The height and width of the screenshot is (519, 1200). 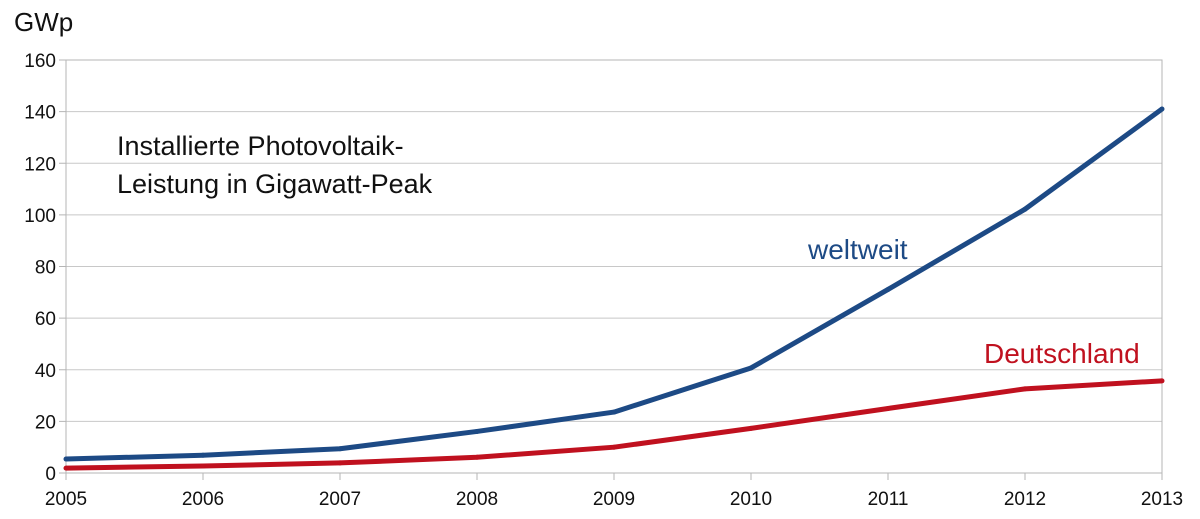 I want to click on y-tick-label-0: 0, so click(x=50, y=474).